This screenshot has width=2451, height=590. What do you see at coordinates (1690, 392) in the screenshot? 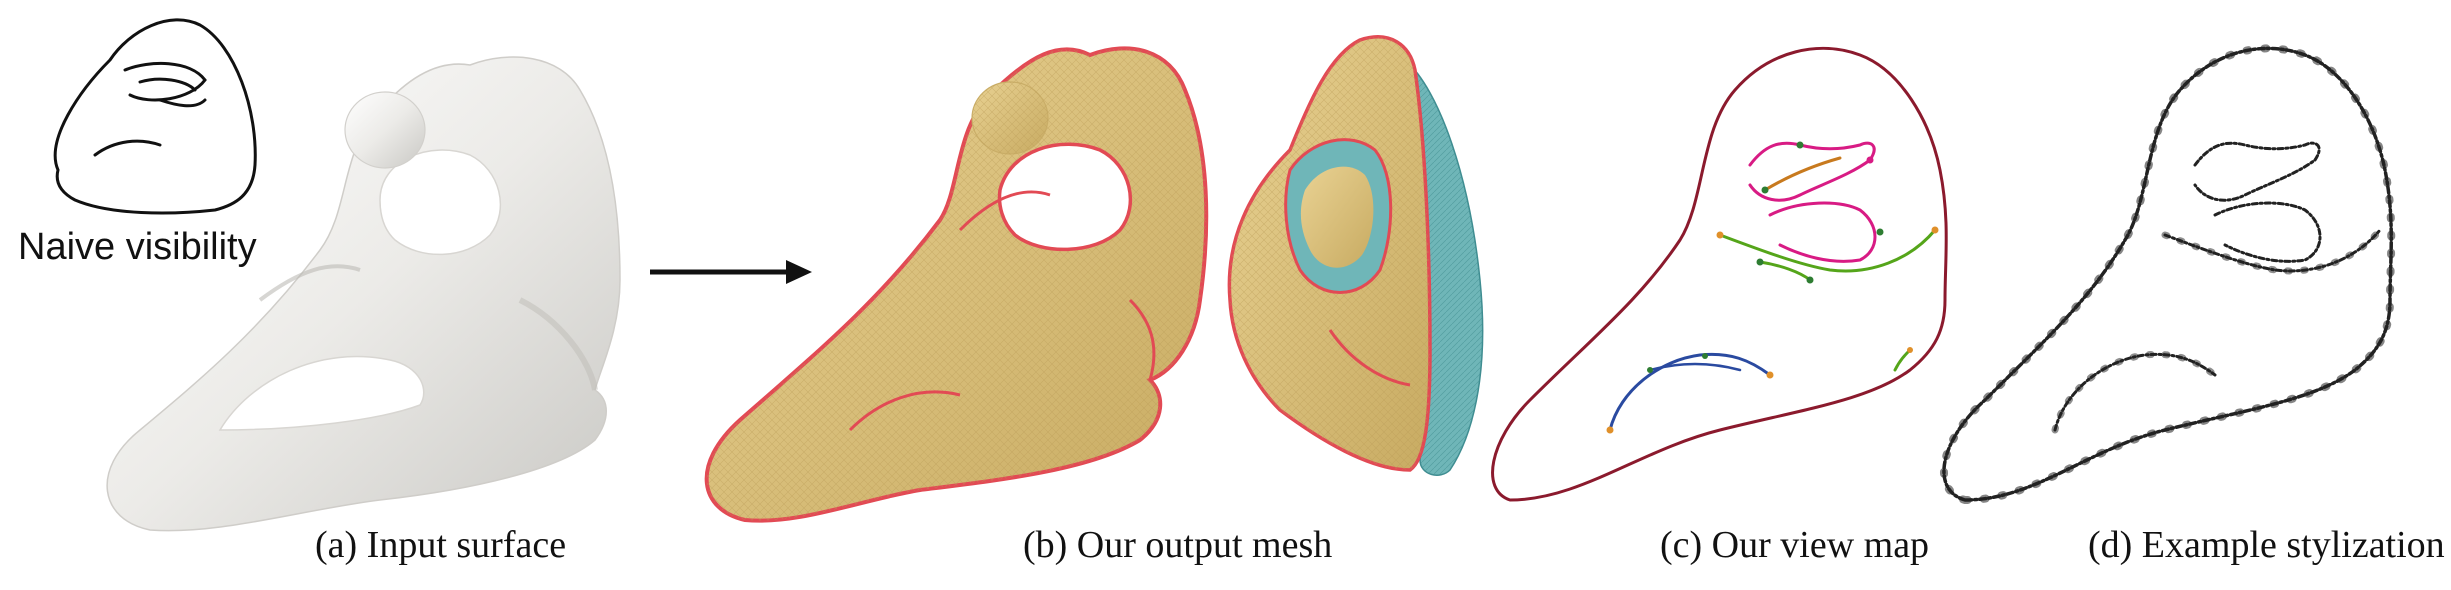
I see `viewmap-blue-curve` at bounding box center [1690, 392].